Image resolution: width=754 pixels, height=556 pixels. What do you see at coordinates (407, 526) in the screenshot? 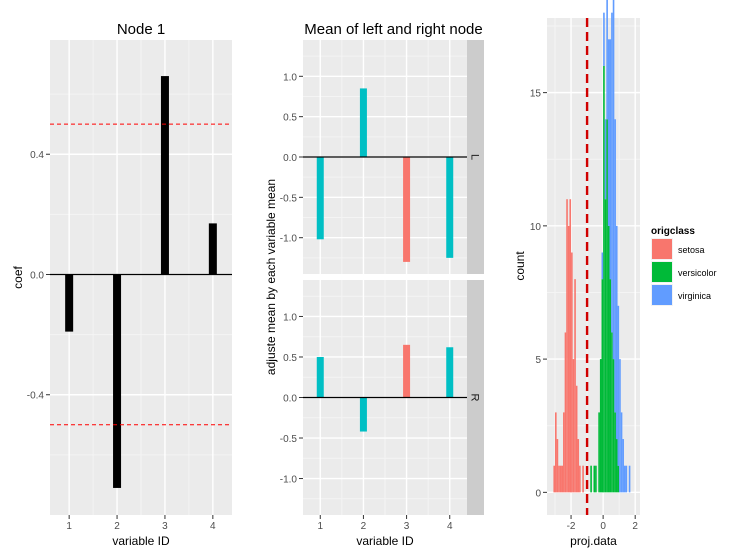
I see `mean-xtick-label: 3` at bounding box center [407, 526].